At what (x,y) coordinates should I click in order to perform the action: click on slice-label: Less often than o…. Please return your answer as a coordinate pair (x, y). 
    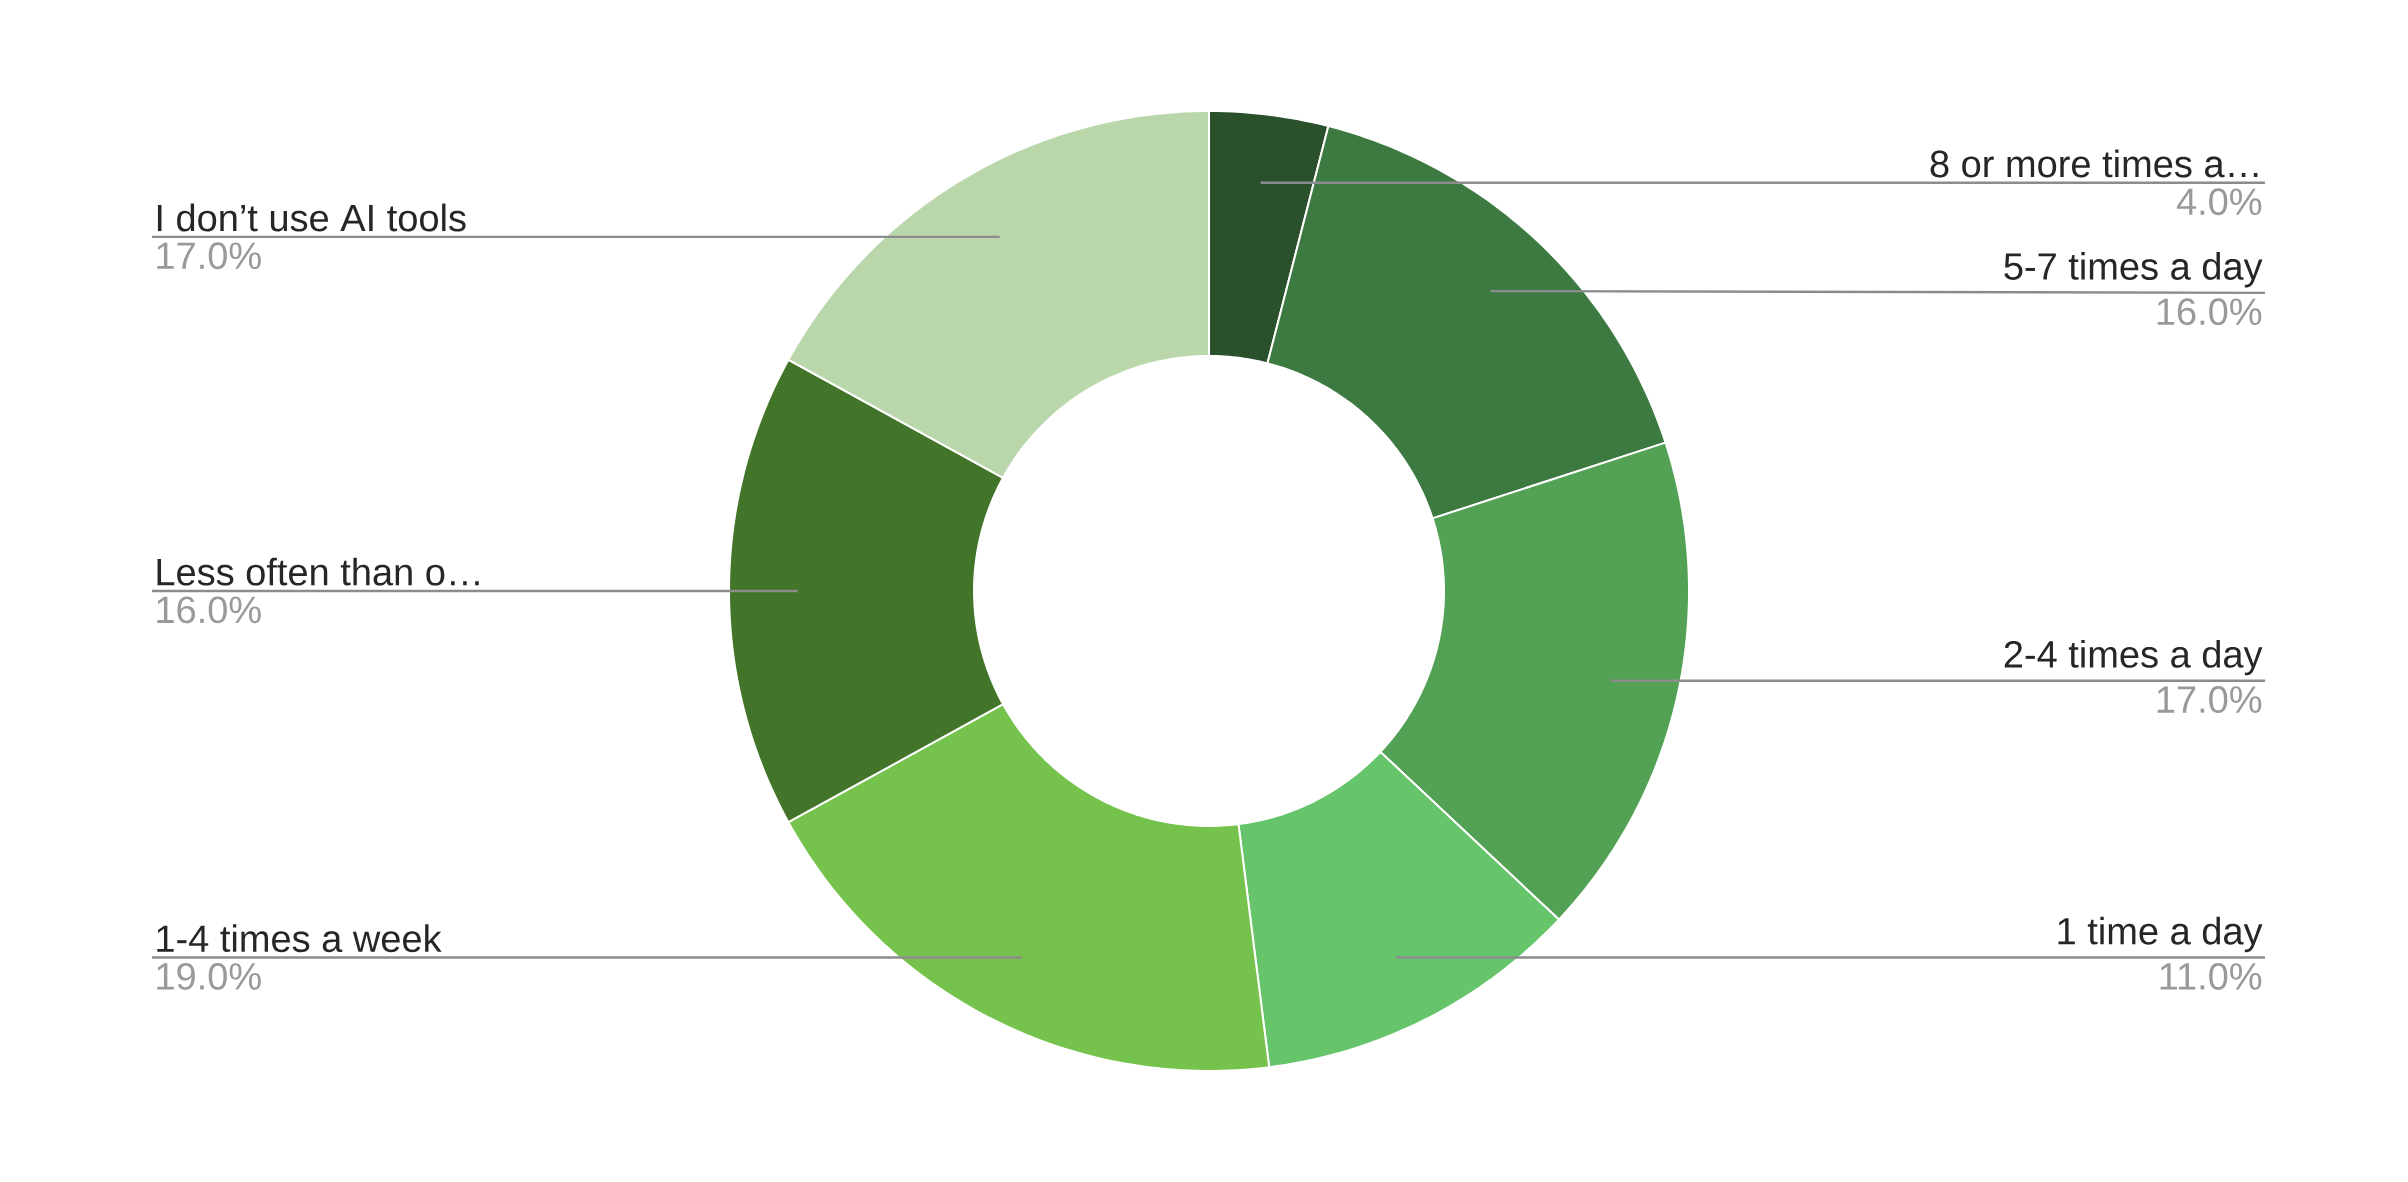
    Looking at the image, I should click on (318, 571).